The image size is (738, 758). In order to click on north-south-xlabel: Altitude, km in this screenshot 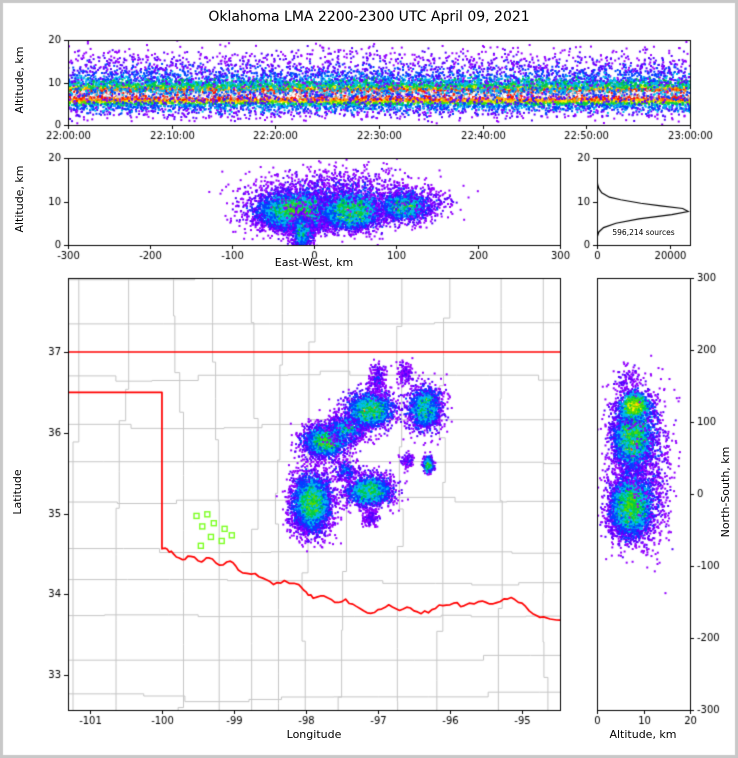, I will do `click(643, 734)`.